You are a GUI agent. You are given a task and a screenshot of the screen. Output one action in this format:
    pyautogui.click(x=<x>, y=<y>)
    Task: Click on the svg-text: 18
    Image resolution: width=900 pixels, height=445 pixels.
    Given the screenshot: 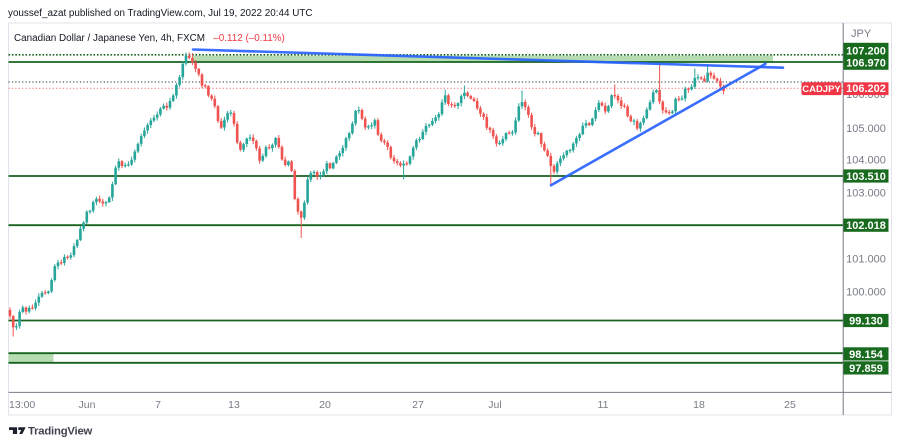 What is the action you would take?
    pyautogui.click(x=699, y=405)
    